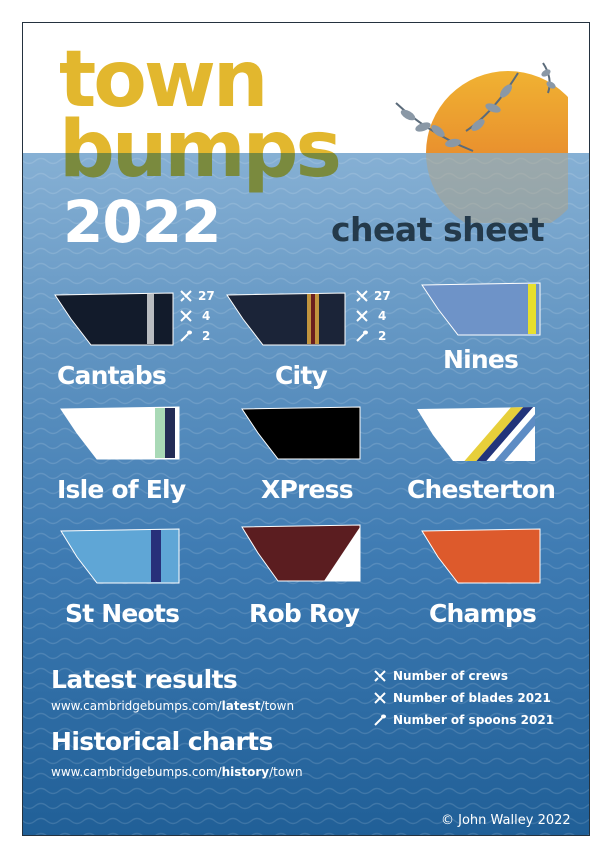  What do you see at coordinates (382, 316) in the screenshot?
I see `city-blades: 4` at bounding box center [382, 316].